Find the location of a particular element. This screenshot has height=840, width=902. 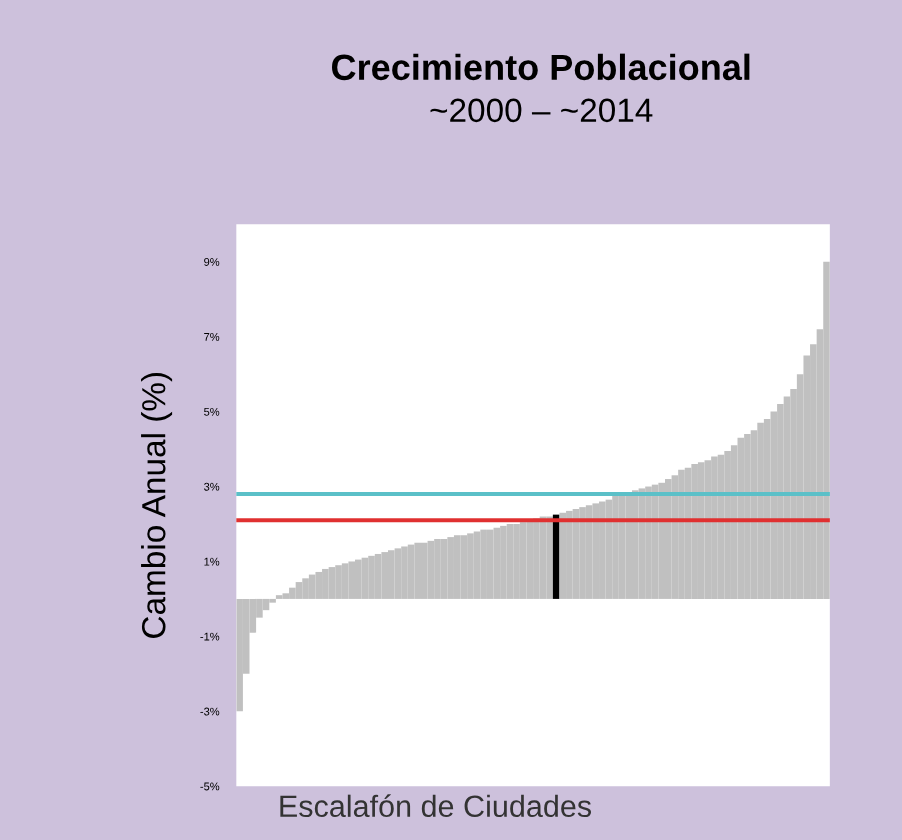

chart-title: Crecimiento Poblacional is located at coordinates (541, 67).